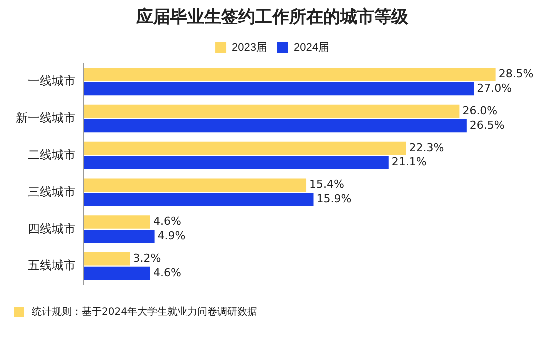  Describe the element at coordinates (426, 147) in the screenshot. I see `data-label: 22.3%` at that location.